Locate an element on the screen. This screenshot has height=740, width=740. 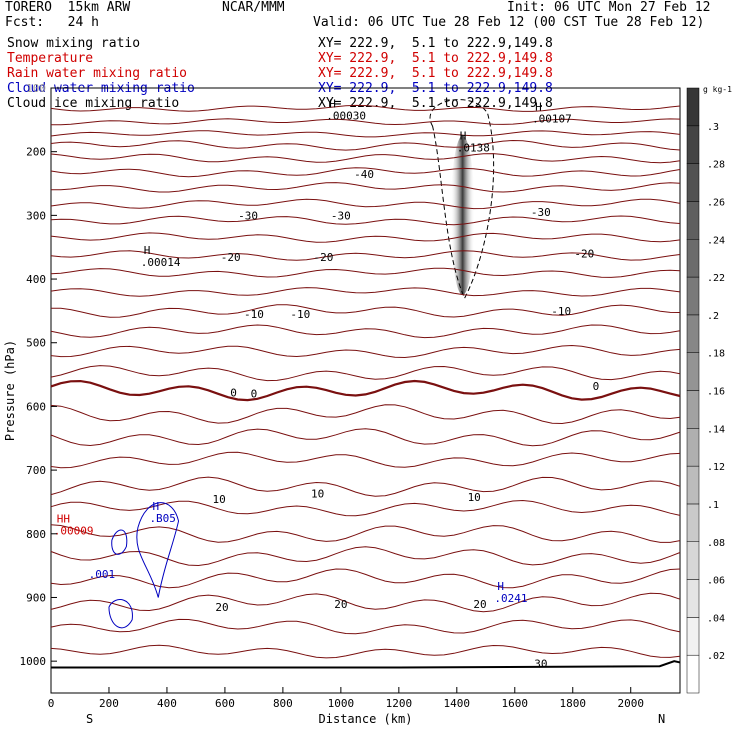
x-tick-label: 2000 is located at coordinates (630, 703).